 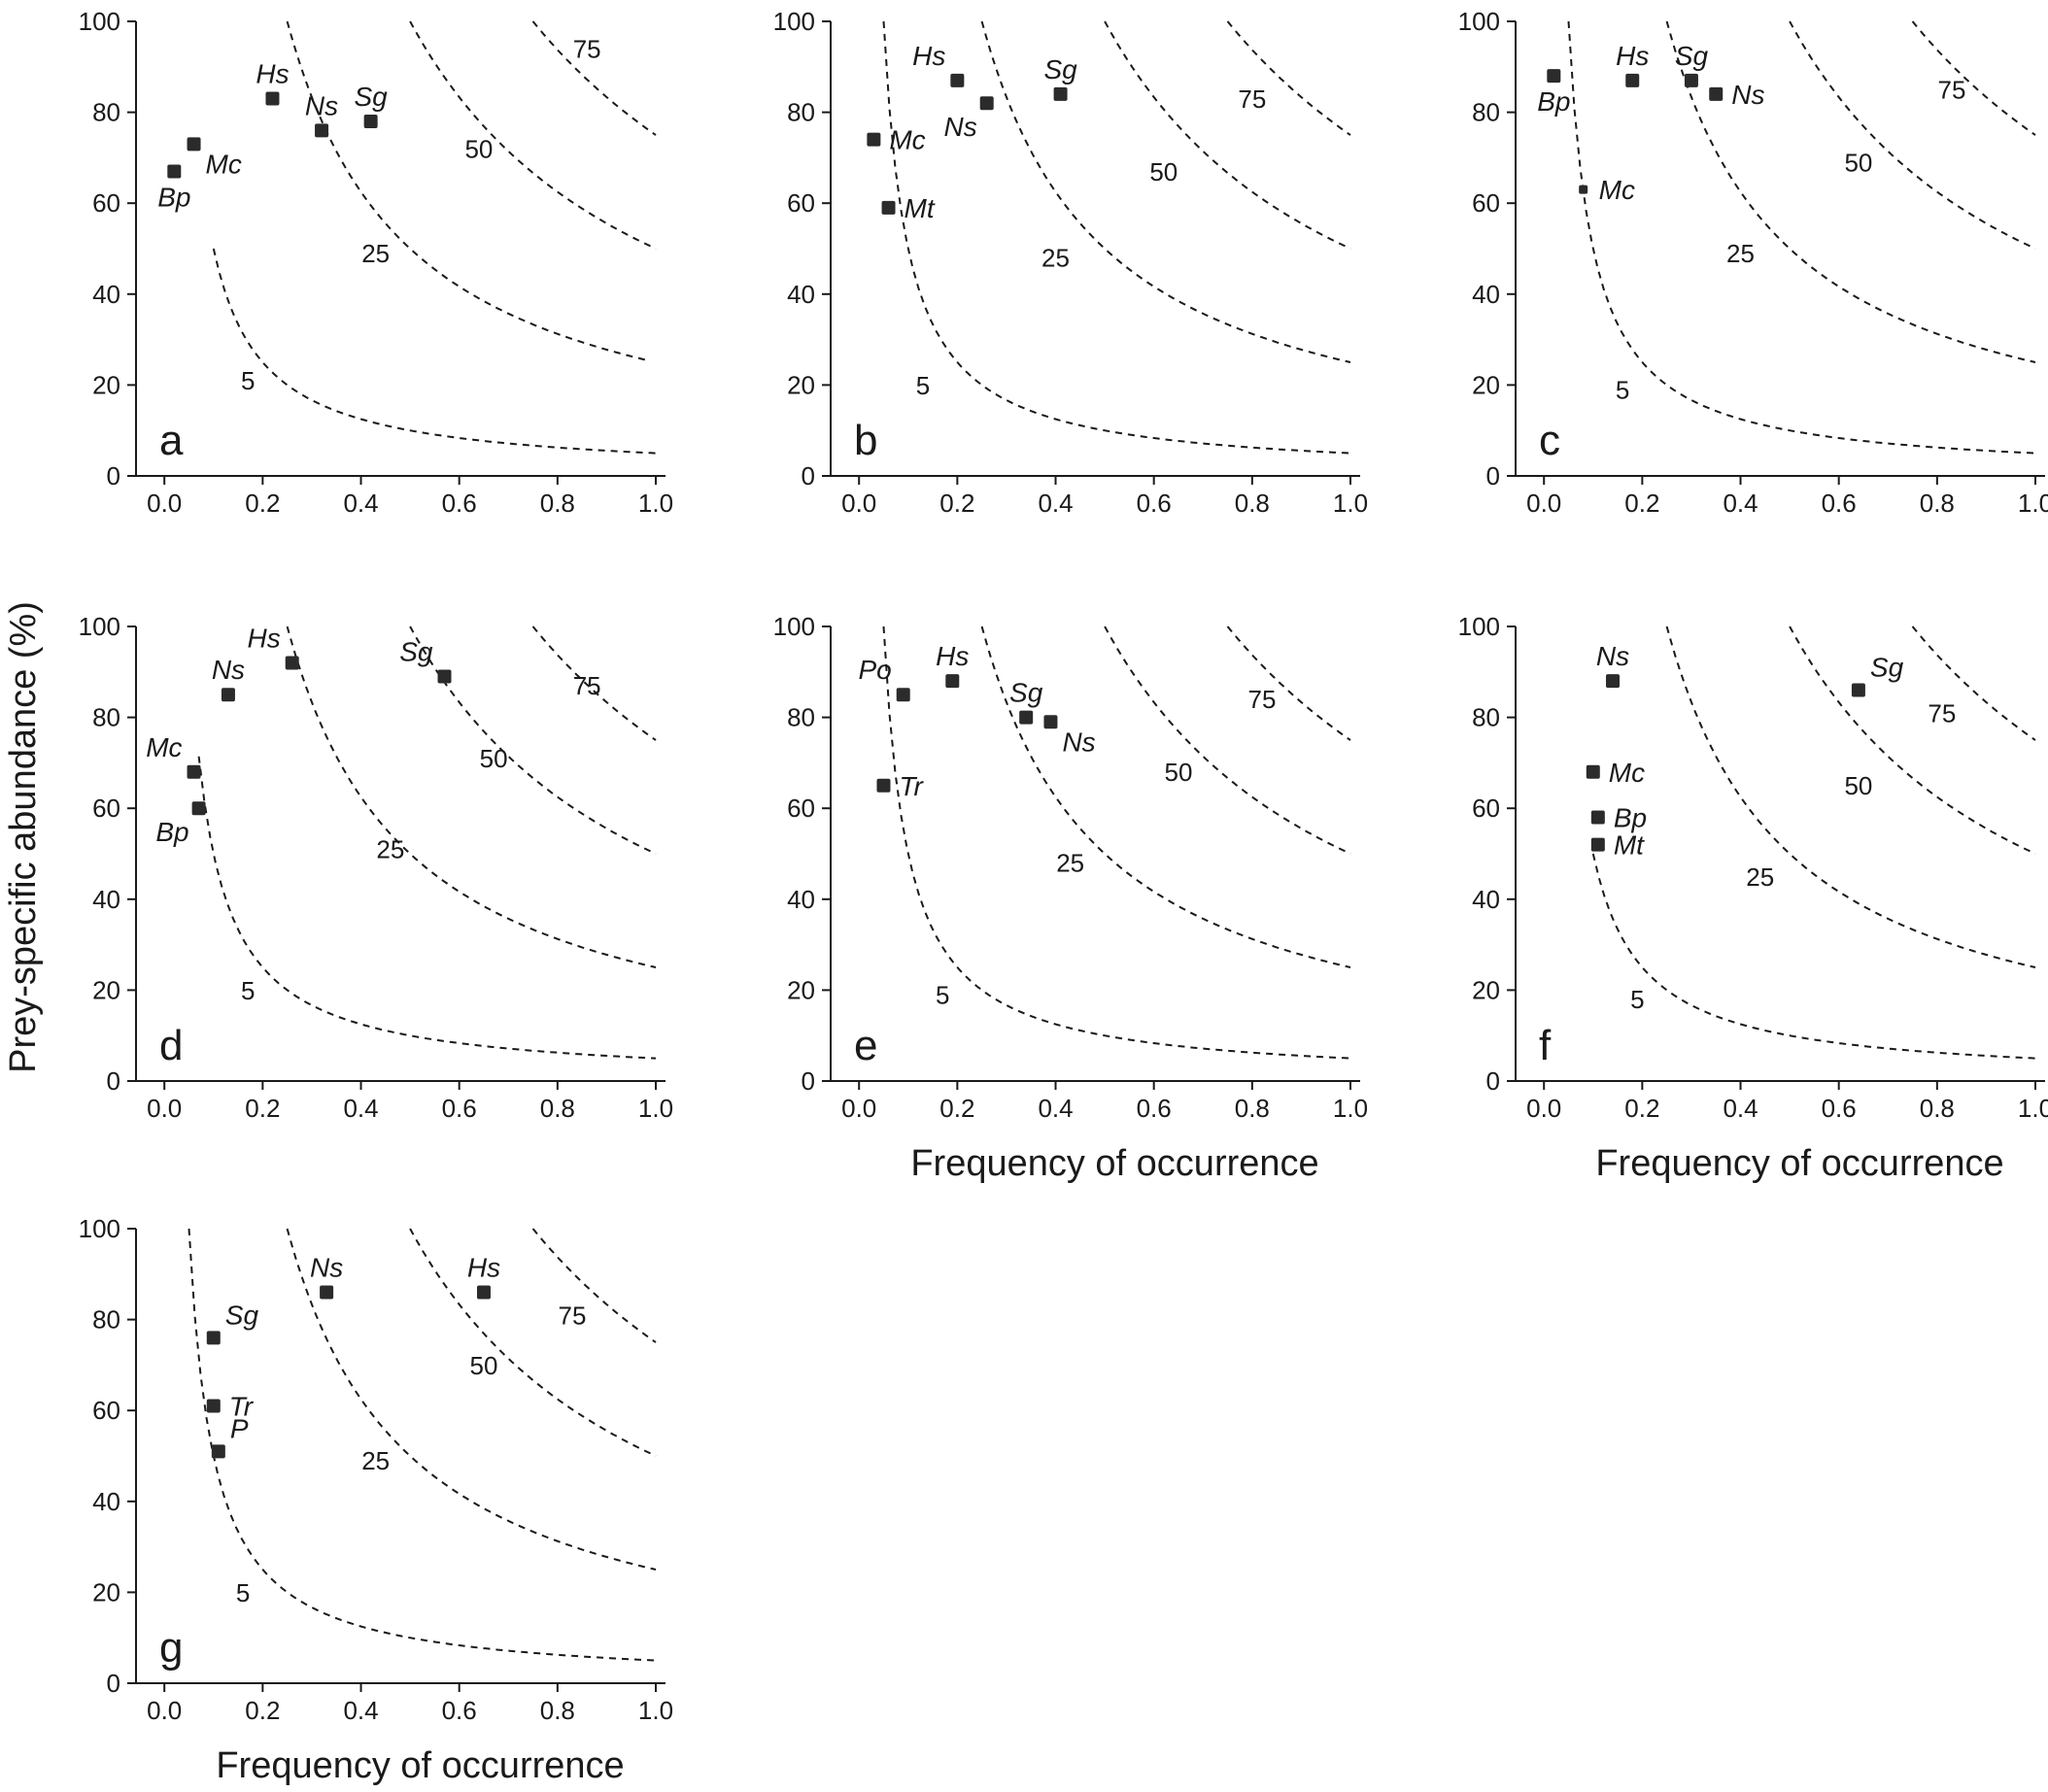 I want to click on data-point-Bp, so click(x=1597, y=817).